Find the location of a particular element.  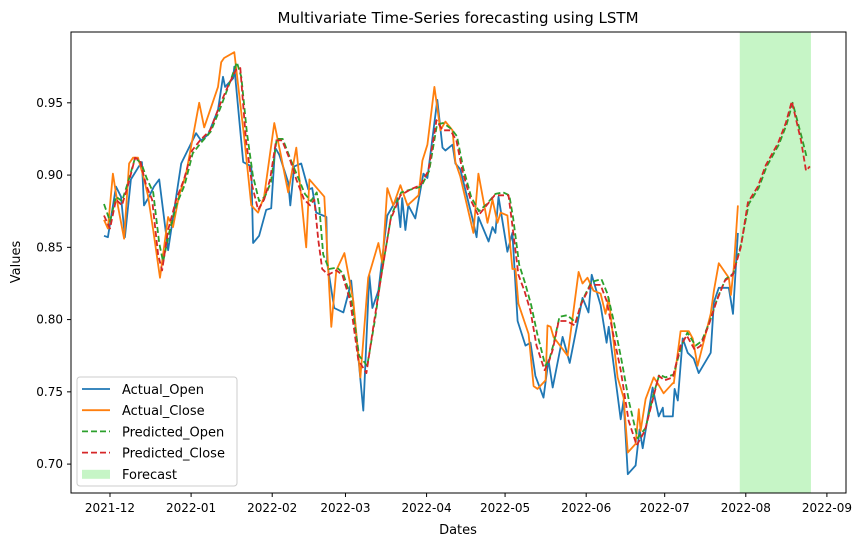

y-tick-label: 0.75 is located at coordinates (49, 392).